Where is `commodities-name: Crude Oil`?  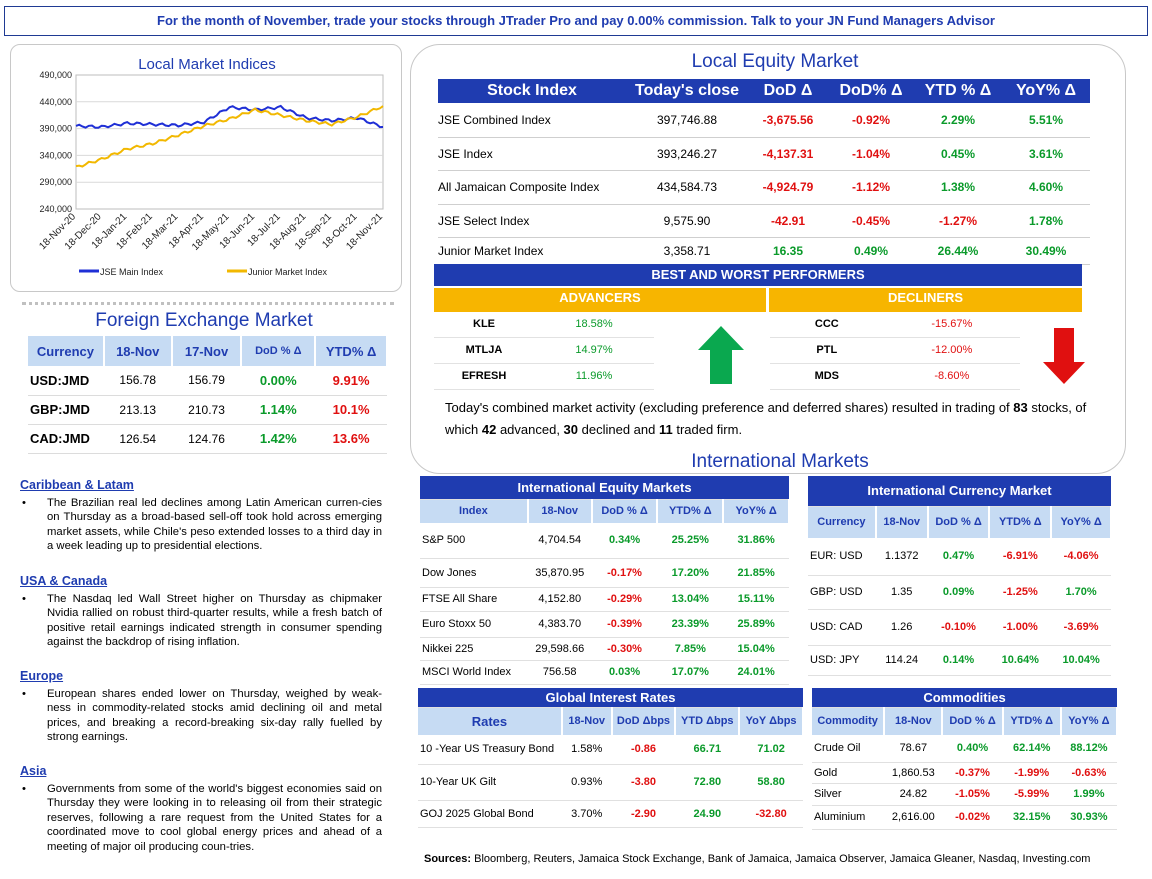
commodities-name: Crude Oil is located at coordinates (848, 749).